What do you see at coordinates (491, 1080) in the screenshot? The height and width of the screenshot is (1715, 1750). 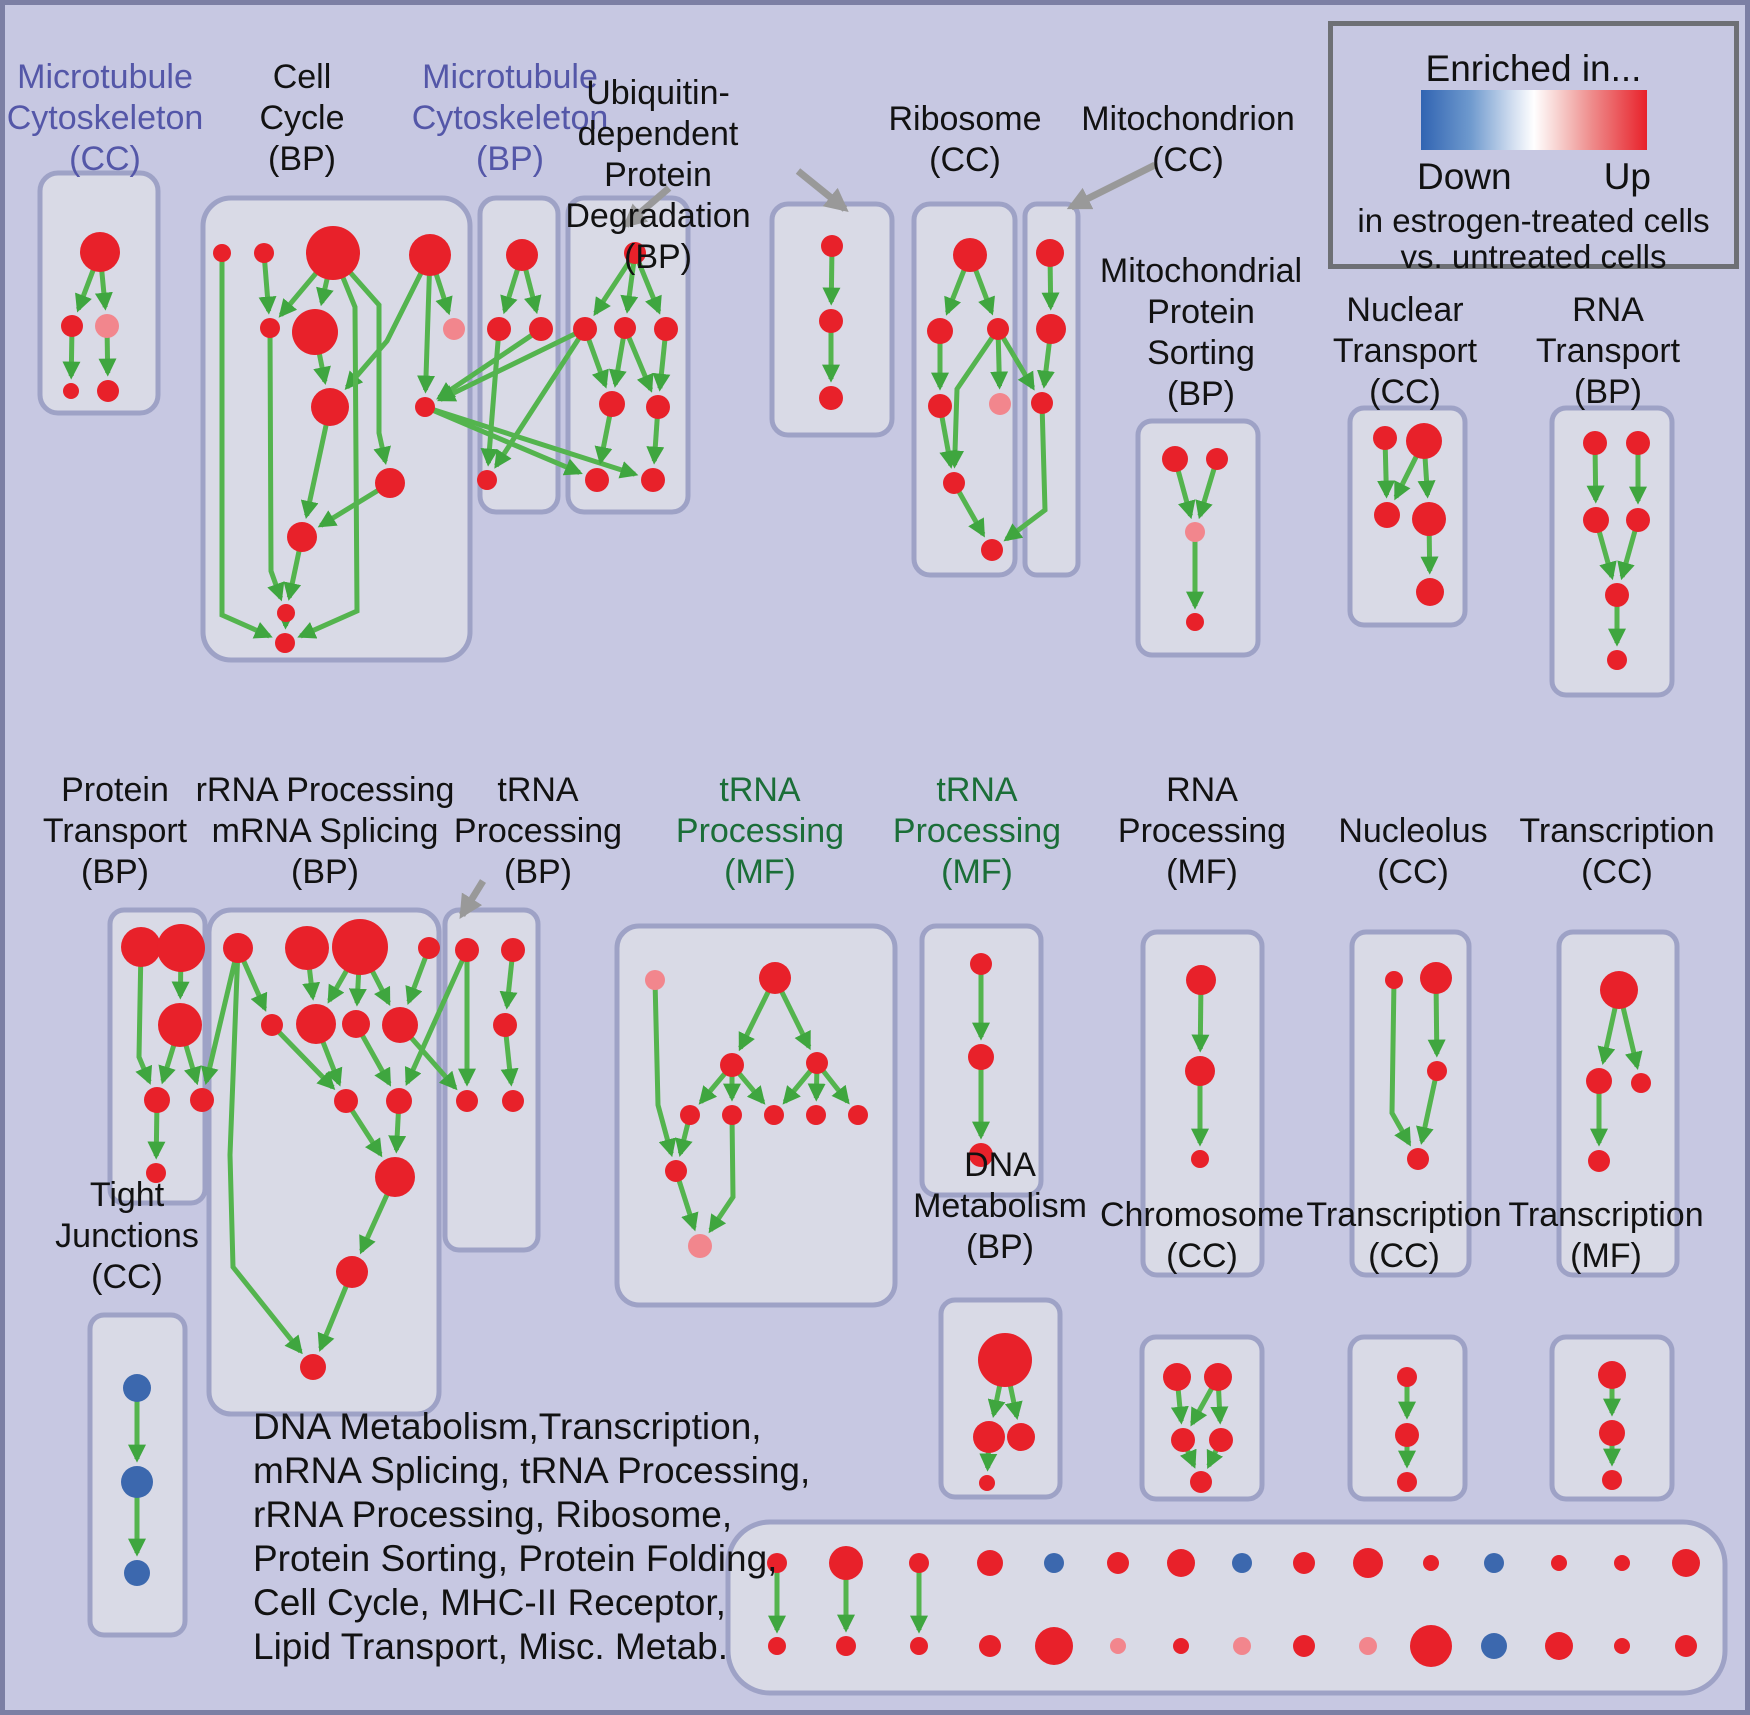 I see `cluster-box-trna-bp` at bounding box center [491, 1080].